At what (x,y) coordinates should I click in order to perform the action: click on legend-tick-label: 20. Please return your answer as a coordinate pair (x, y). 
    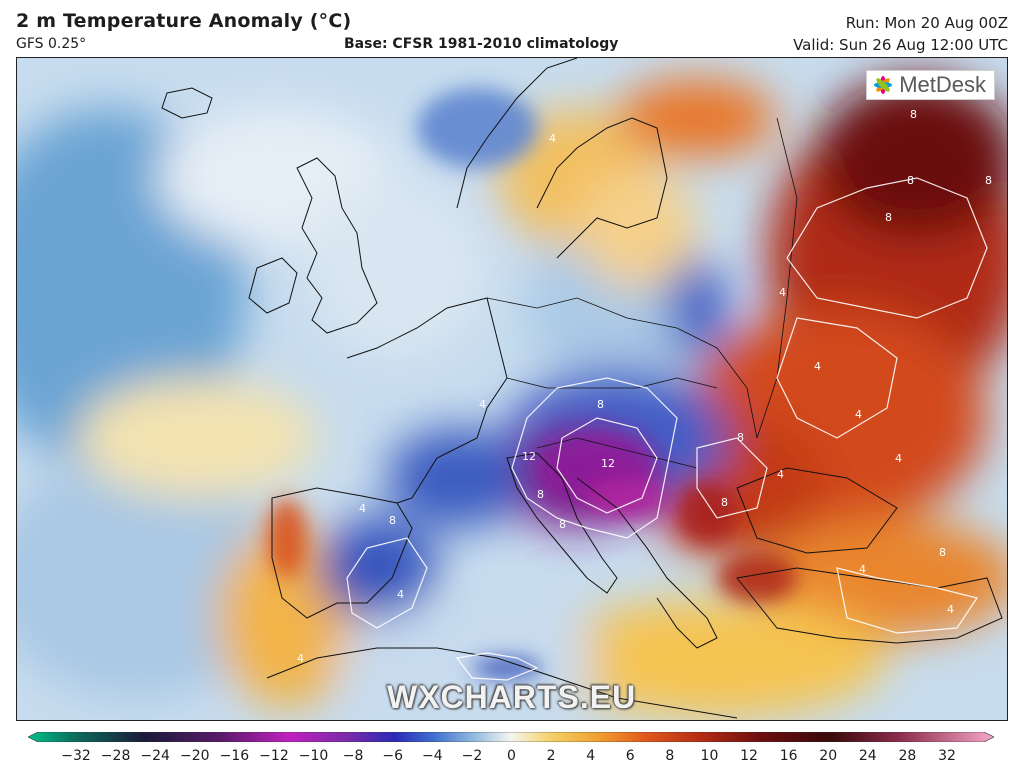
    Looking at the image, I should click on (828, 756).